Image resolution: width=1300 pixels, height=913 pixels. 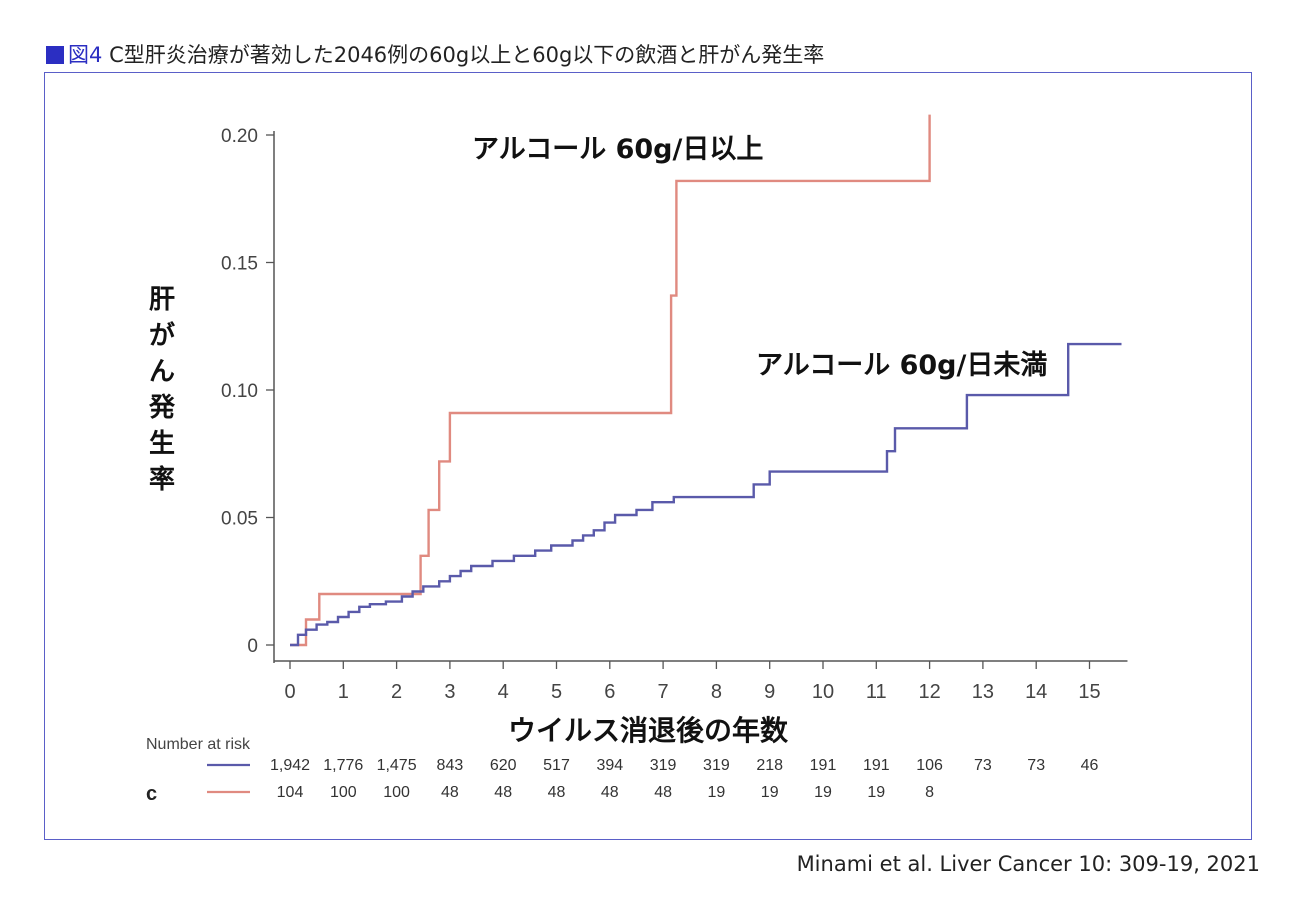 I want to click on x-tick-label: 2, so click(x=396, y=692).